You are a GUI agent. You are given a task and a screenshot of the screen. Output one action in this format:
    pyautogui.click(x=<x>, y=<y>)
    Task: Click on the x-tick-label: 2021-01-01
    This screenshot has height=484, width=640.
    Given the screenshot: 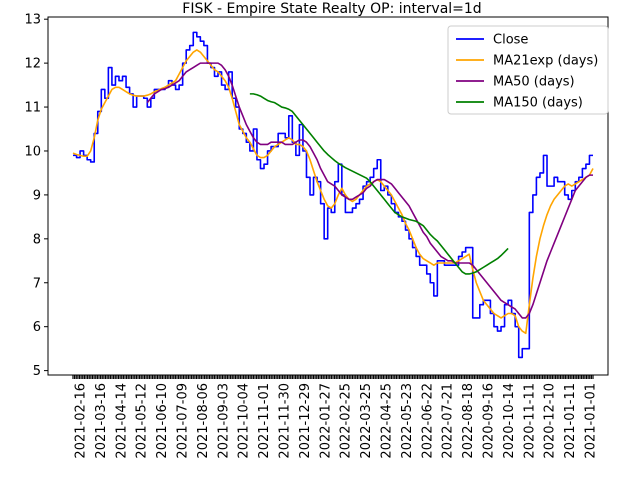 What is the action you would take?
    pyautogui.click(x=591, y=421)
    